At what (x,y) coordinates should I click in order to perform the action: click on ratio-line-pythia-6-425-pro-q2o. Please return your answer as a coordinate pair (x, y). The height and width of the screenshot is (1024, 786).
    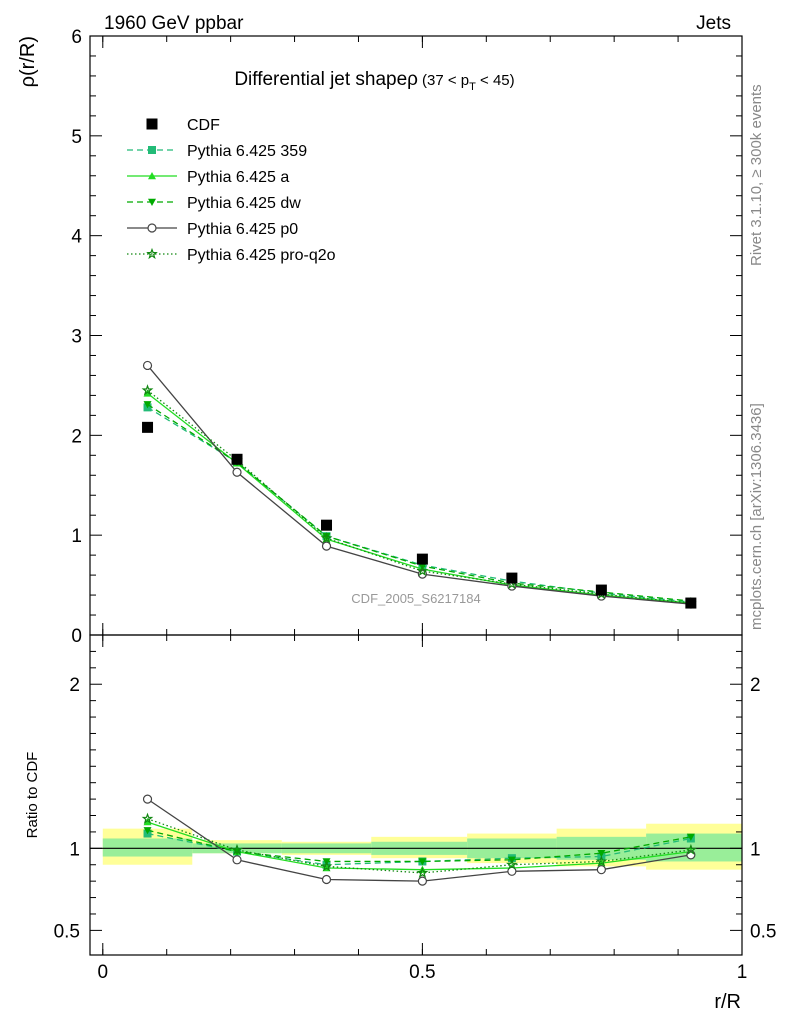
    Looking at the image, I should click on (419, 846).